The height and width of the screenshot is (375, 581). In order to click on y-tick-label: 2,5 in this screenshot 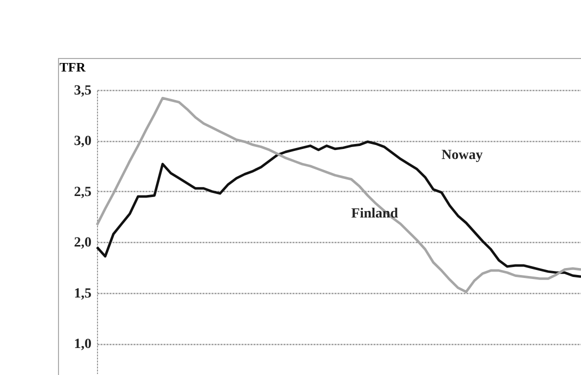, I will do `click(83, 192)`.